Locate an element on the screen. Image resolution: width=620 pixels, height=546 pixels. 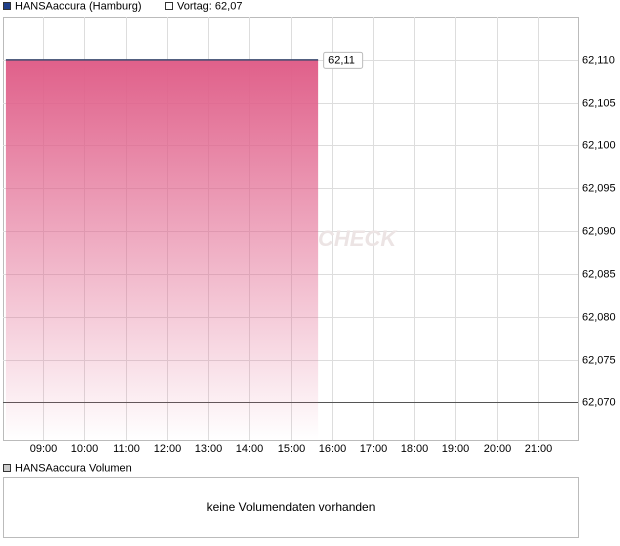
y-tick-label: 62,110 is located at coordinates (598, 60).